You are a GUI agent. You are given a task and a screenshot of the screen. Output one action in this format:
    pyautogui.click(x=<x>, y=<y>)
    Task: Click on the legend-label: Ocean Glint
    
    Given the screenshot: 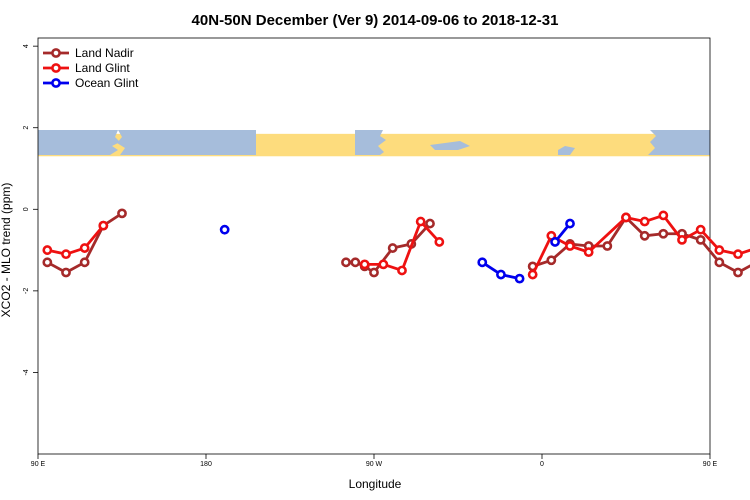 What is the action you would take?
    pyautogui.click(x=107, y=83)
    